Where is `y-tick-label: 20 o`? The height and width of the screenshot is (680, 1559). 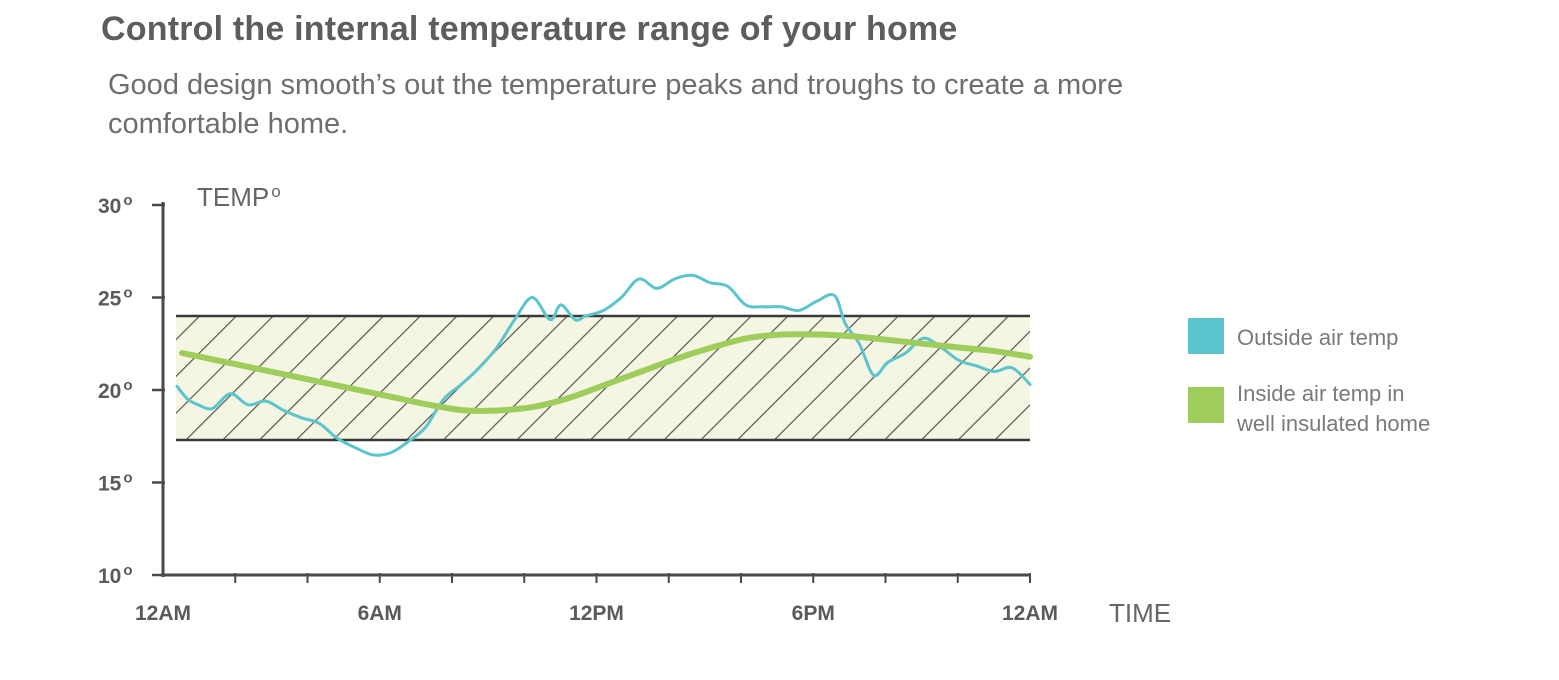
y-tick-label: 20 o is located at coordinates (115, 390).